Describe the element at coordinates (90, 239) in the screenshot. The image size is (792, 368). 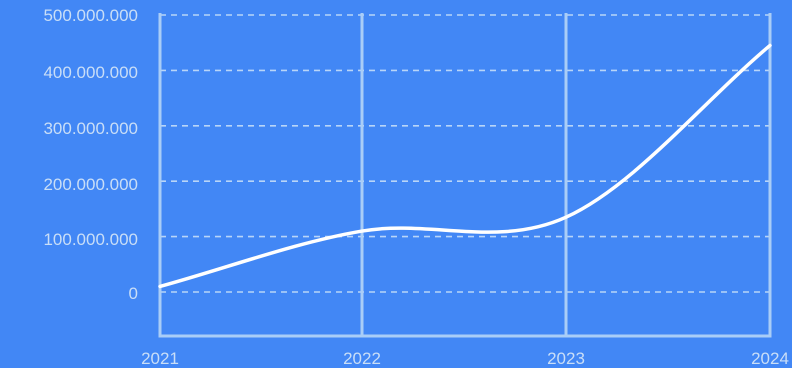
I see `y-tick-label: 100.000.000` at that location.